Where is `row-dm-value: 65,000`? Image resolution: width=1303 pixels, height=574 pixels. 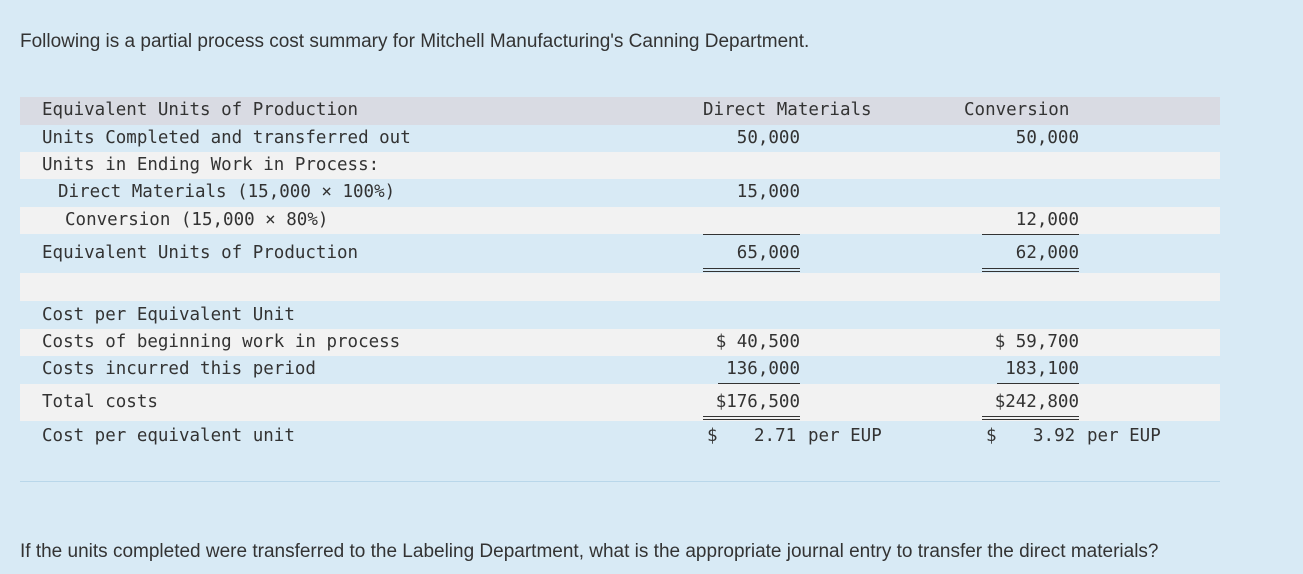
row-dm-value: 65,000 is located at coordinates (768, 253).